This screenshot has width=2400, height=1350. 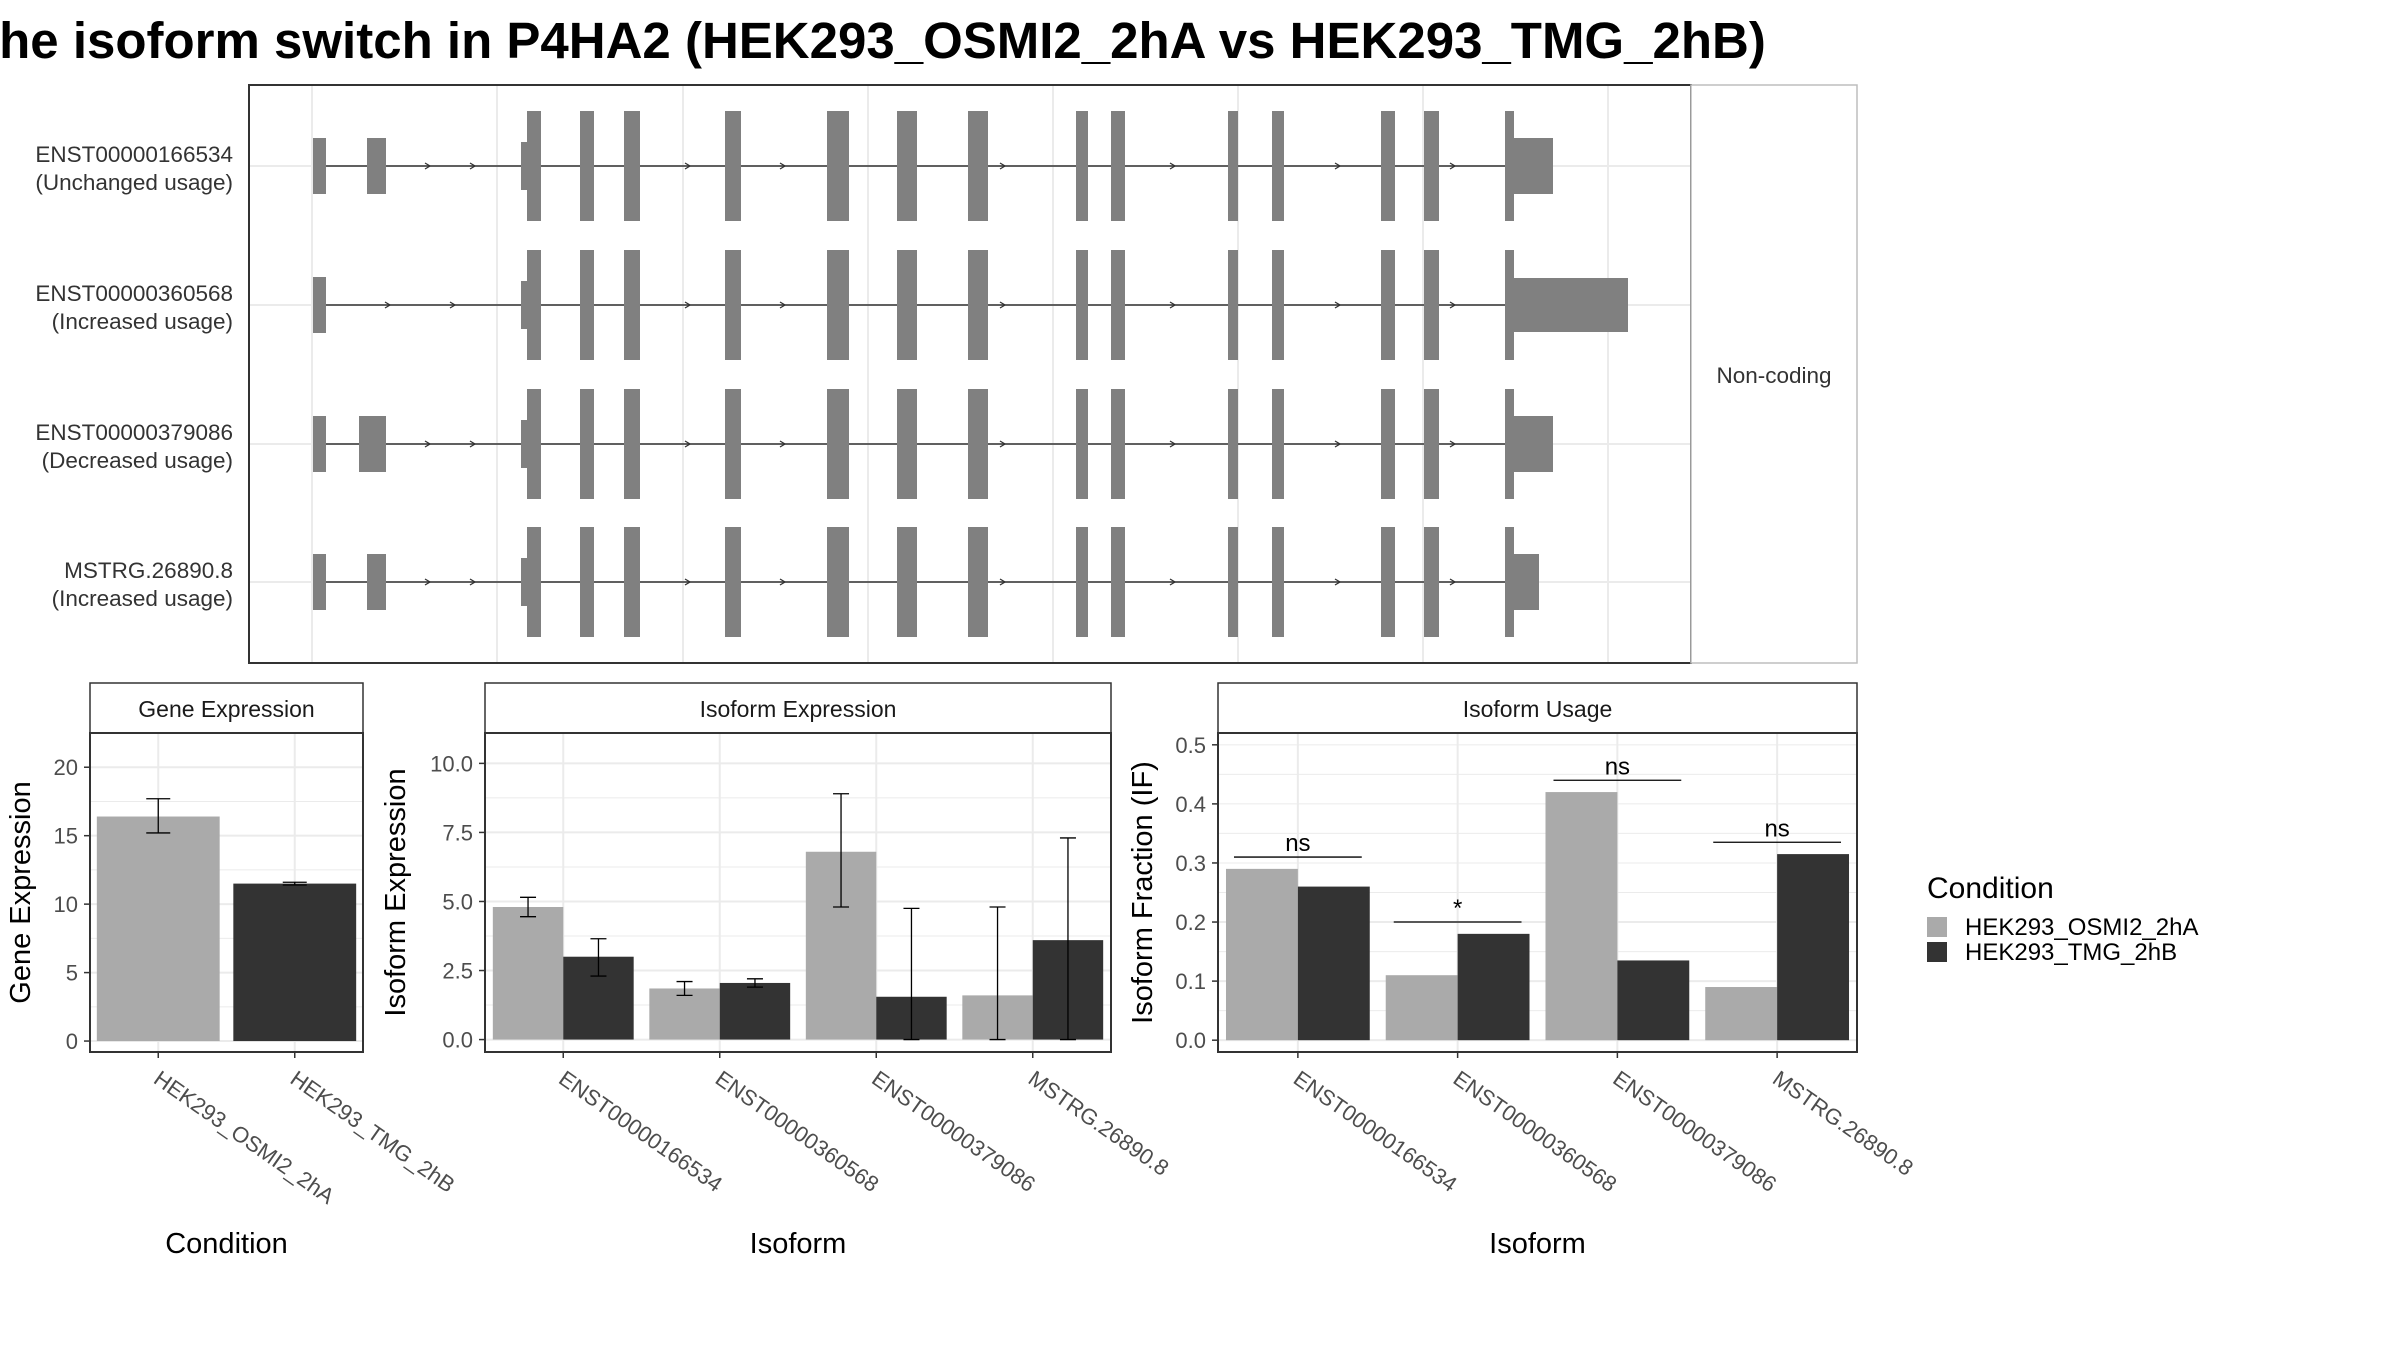 I want to click on y-axis-title: Isoform Expression, so click(x=396, y=892).